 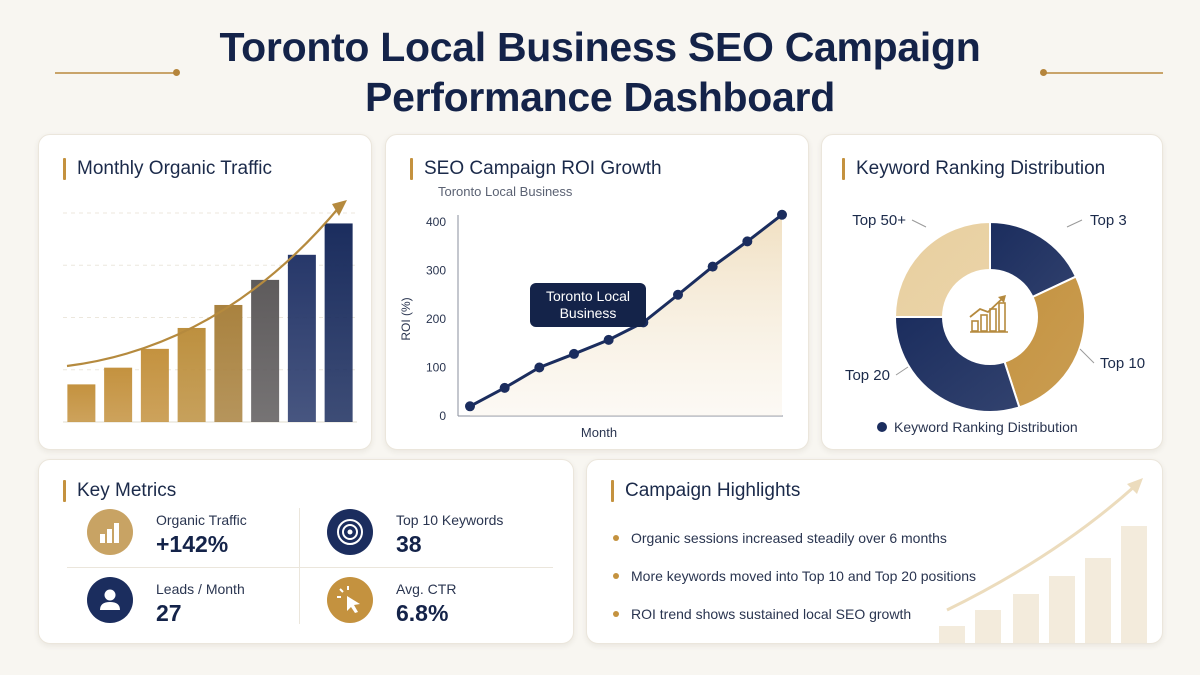 What do you see at coordinates (436, 319) in the screenshot?
I see `roi-ytick-200: 200` at bounding box center [436, 319].